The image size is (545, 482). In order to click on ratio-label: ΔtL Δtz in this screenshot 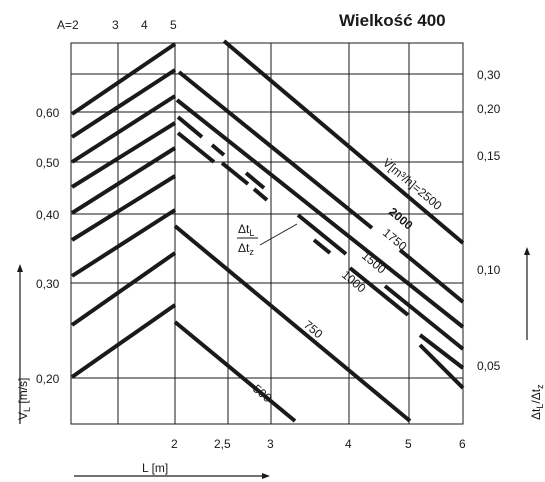, I will do `click(267, 239)`.